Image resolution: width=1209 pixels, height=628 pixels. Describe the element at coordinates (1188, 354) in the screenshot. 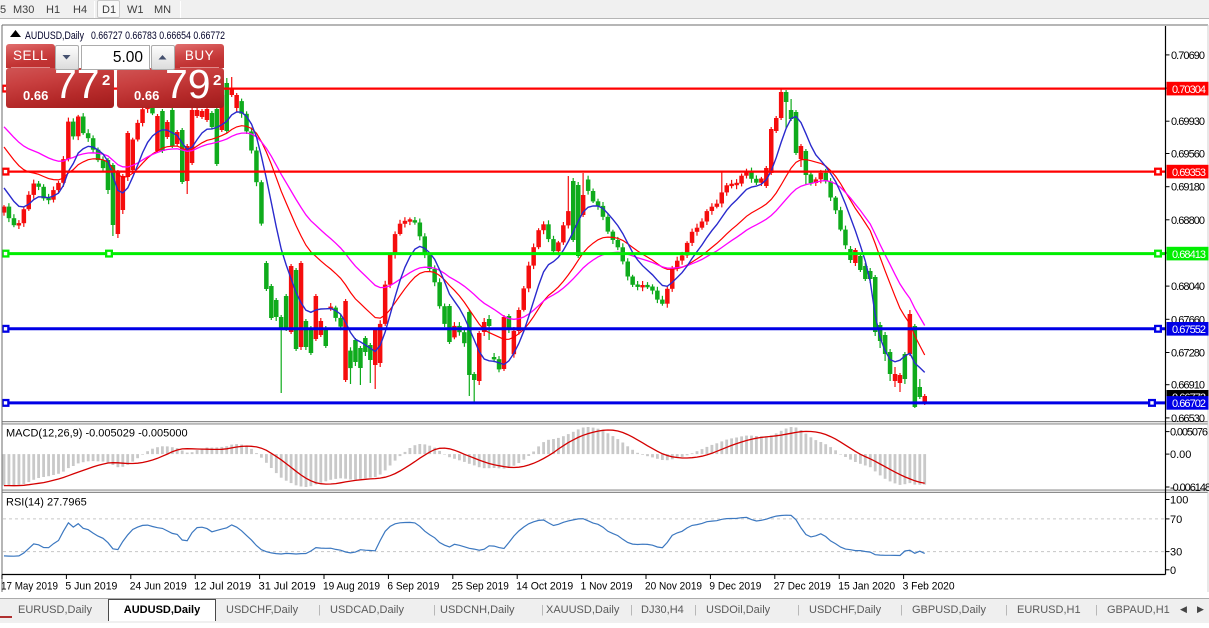

I see `svg-text: 0.67280` at that location.